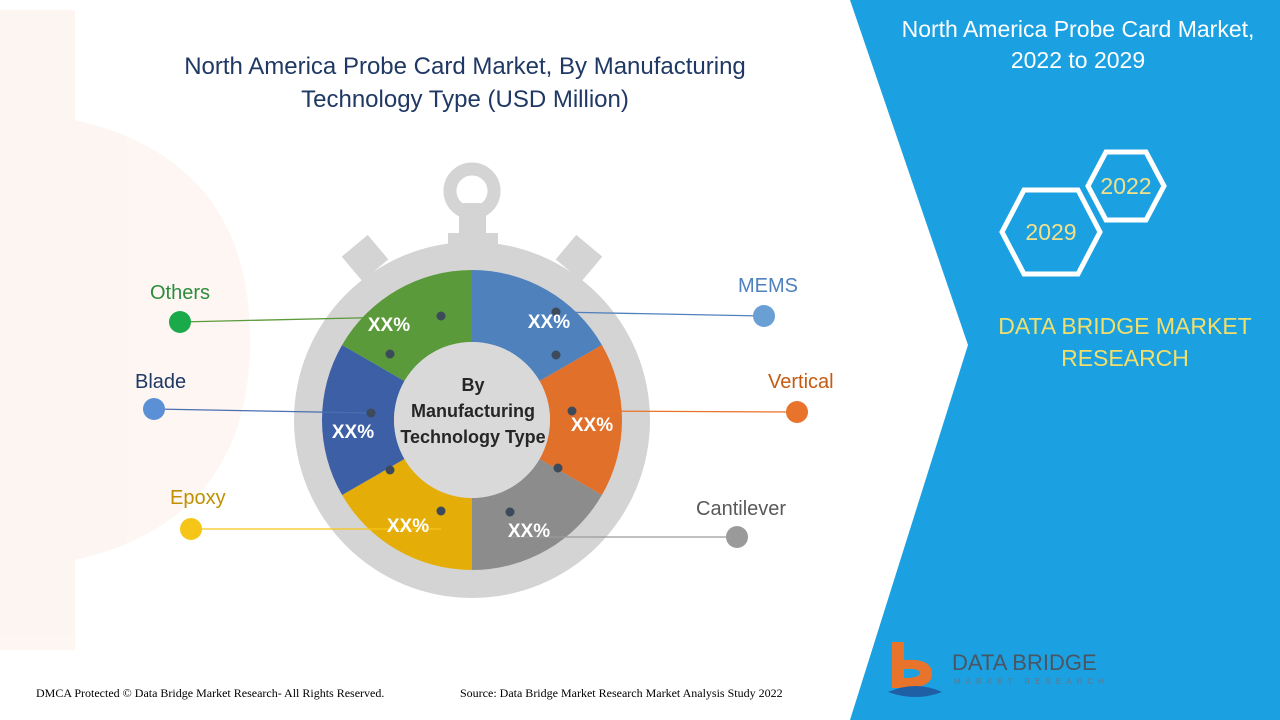 Image resolution: width=1280 pixels, height=720 pixels. Describe the element at coordinates (310, 319) in the screenshot. I see `leader-line-others` at that location.